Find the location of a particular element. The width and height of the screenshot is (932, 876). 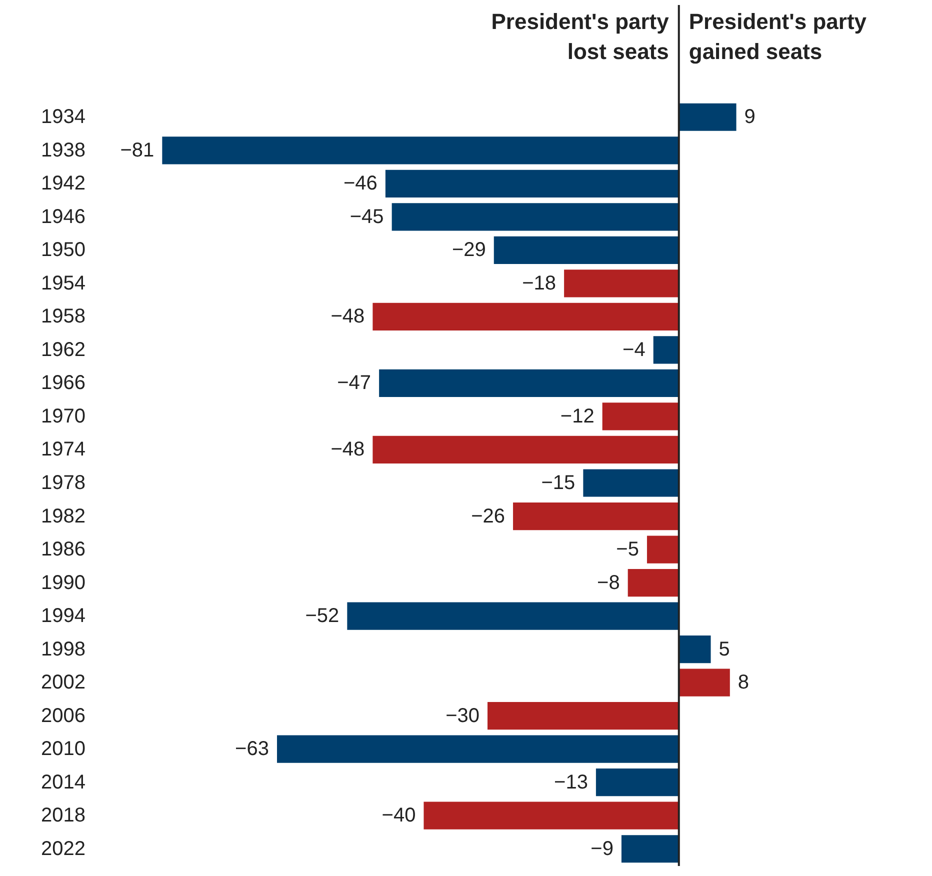

y-tick-label: 1934 is located at coordinates (63, 117).